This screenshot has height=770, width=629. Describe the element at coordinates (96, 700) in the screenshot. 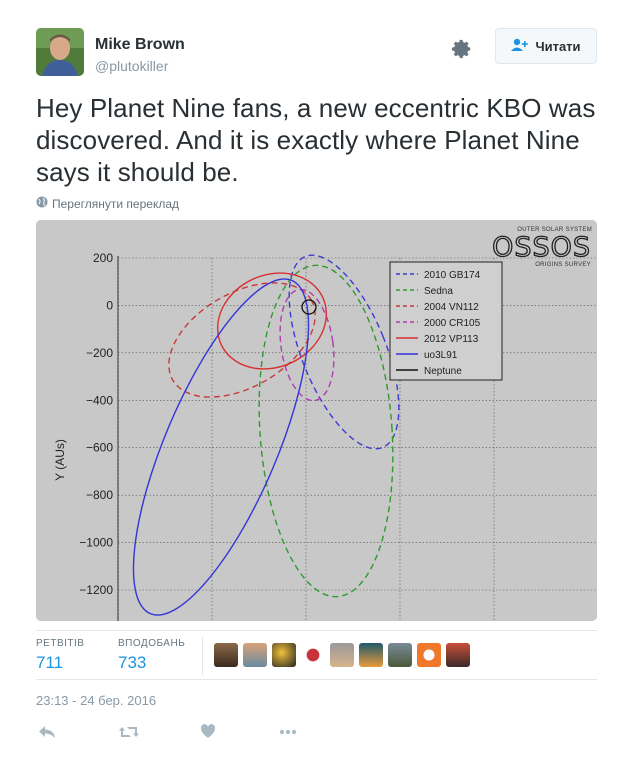

I see `tweet-timestamp: 23:13 - 24 бер. 2016` at that location.